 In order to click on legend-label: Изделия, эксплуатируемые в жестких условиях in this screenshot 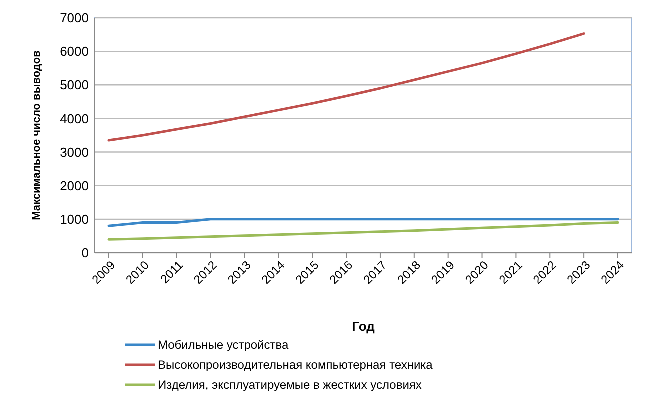, I will do `click(290, 385)`.